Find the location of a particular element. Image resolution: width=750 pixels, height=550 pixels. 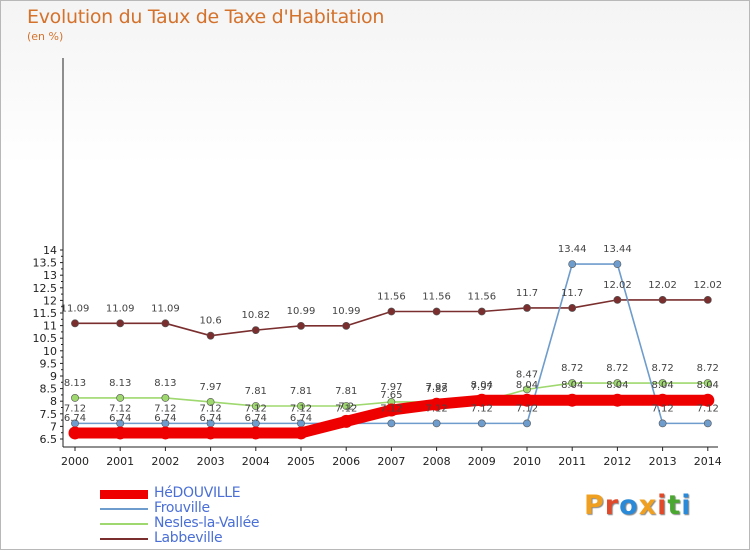

data-label: 11.09 is located at coordinates (165, 308).